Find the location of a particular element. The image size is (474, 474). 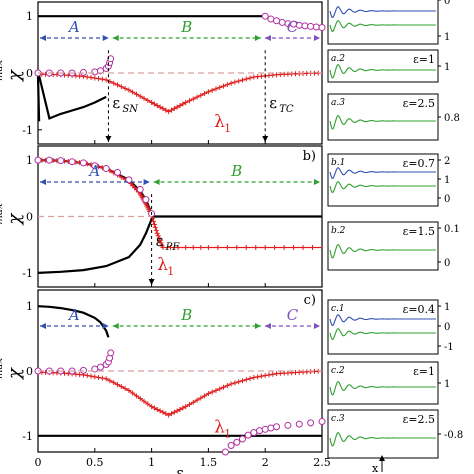

inset-c2 is located at coordinates (384, 383).